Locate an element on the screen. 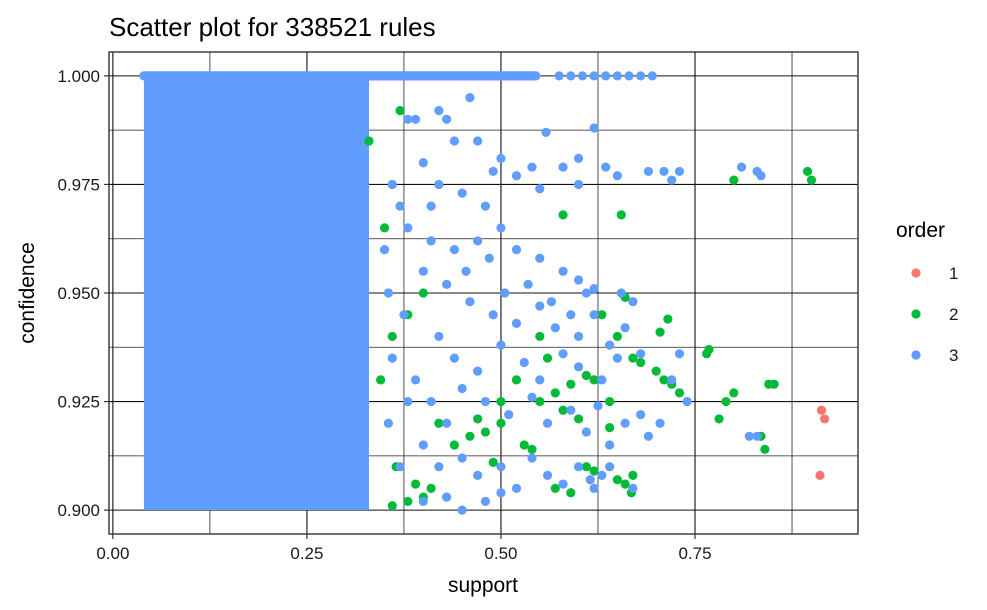 This screenshot has height=610, width=987. legend-label-3: 3 is located at coordinates (953, 355).